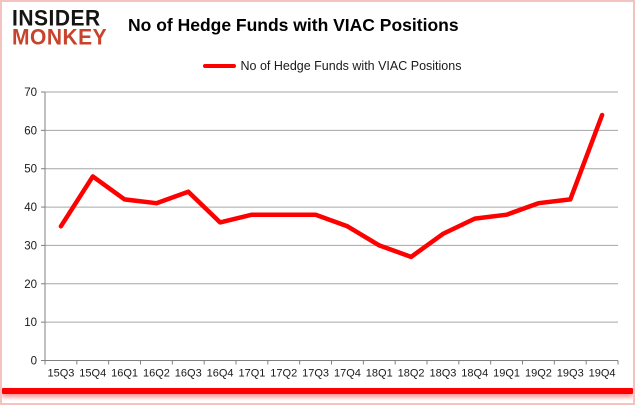 This screenshot has height=405, width=635. I want to click on x-axis-tick-label: 16Q2, so click(156, 374).